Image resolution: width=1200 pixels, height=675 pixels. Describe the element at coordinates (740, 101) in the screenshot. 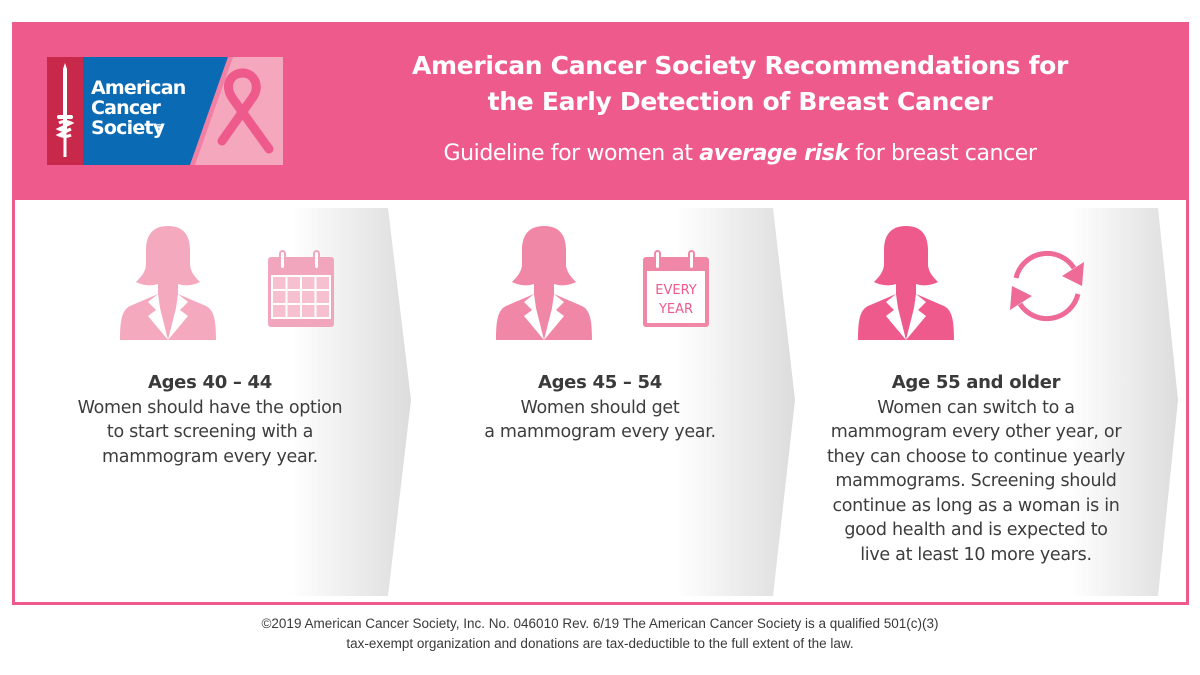

I see `title-line-2: the Early Detection of Breast Cancer` at that location.